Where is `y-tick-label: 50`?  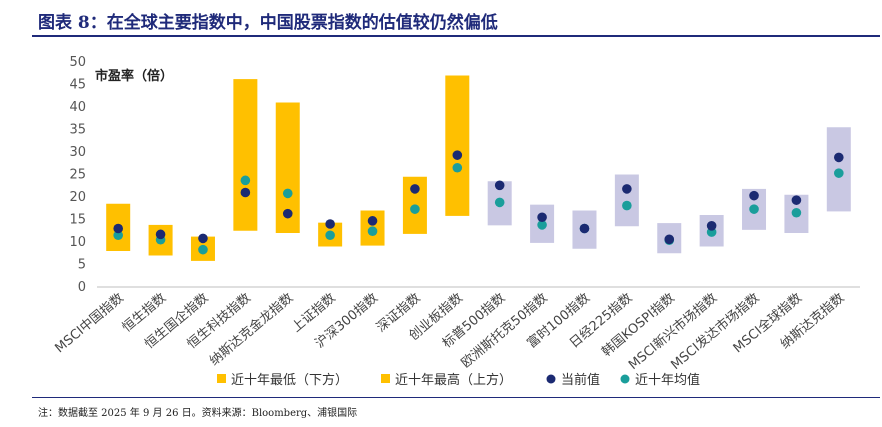
y-tick-label: 50 is located at coordinates (77, 62).